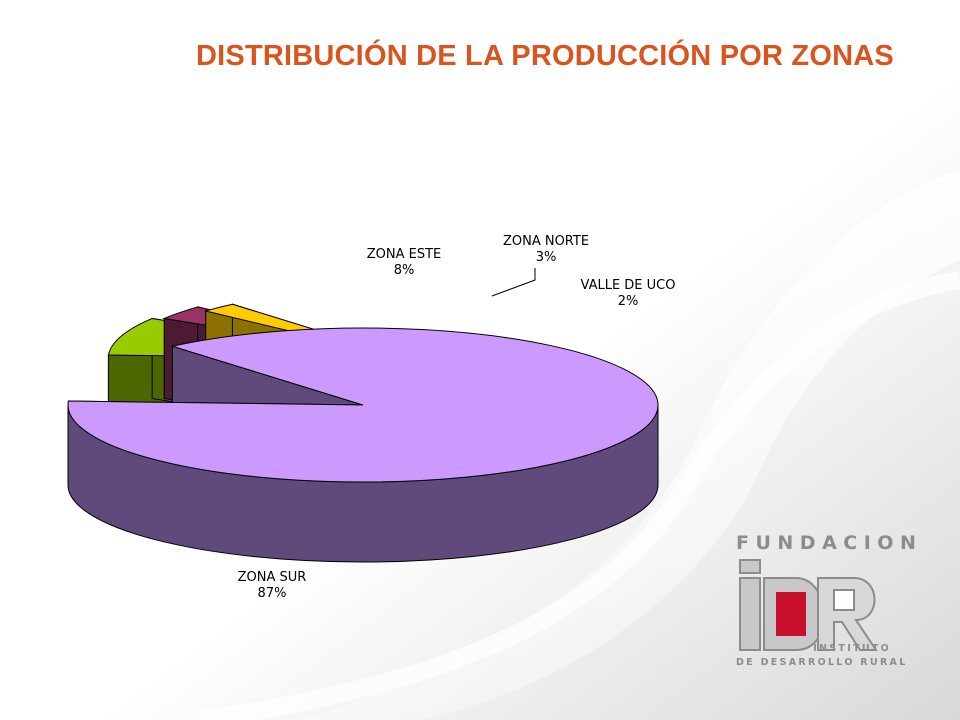 This screenshot has height=720, width=960. Describe the element at coordinates (404, 270) in the screenshot. I see `slice-value-label: 8%` at that location.